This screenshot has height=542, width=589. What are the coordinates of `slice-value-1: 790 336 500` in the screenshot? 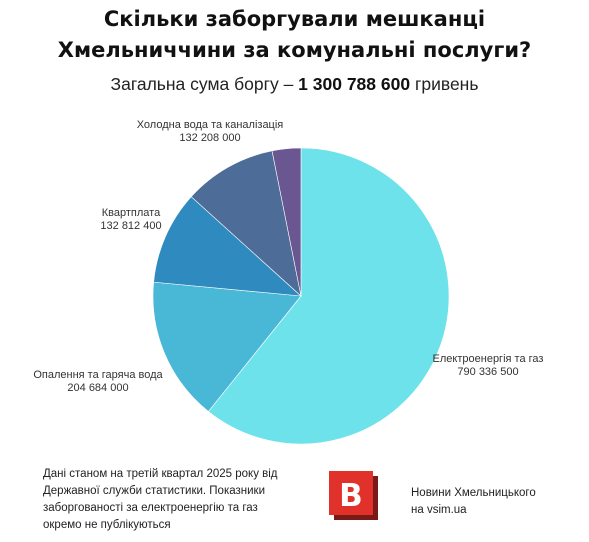 It's located at (487, 372).